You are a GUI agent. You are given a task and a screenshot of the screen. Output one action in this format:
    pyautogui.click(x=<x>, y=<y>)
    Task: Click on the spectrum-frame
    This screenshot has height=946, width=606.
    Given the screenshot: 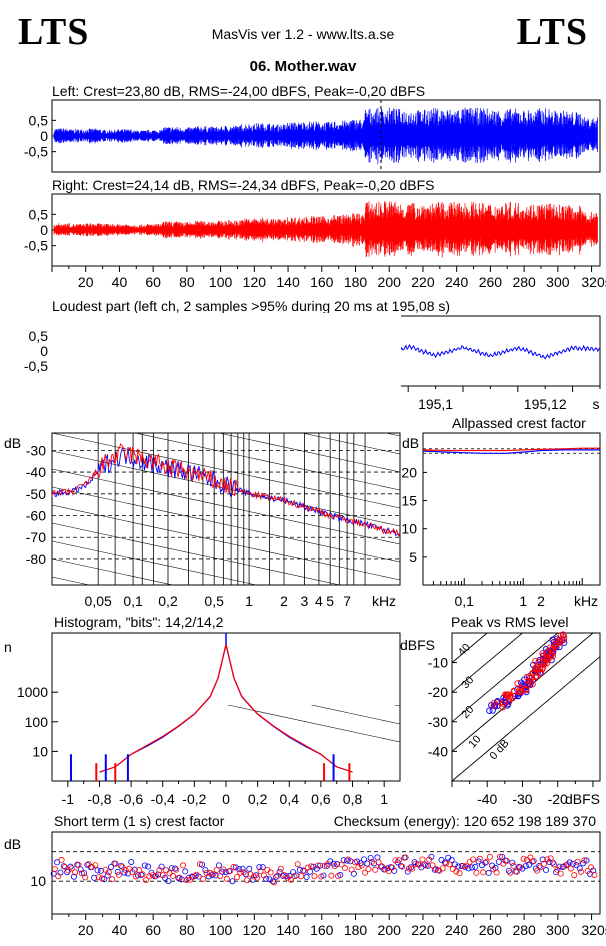 What is the action you would take?
    pyautogui.click(x=226, y=509)
    